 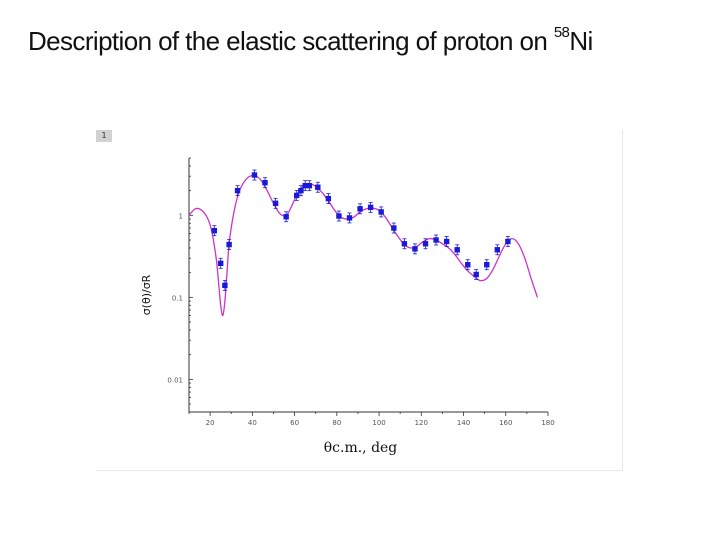 I want to click on x-tick-label: 40, so click(x=252, y=423).